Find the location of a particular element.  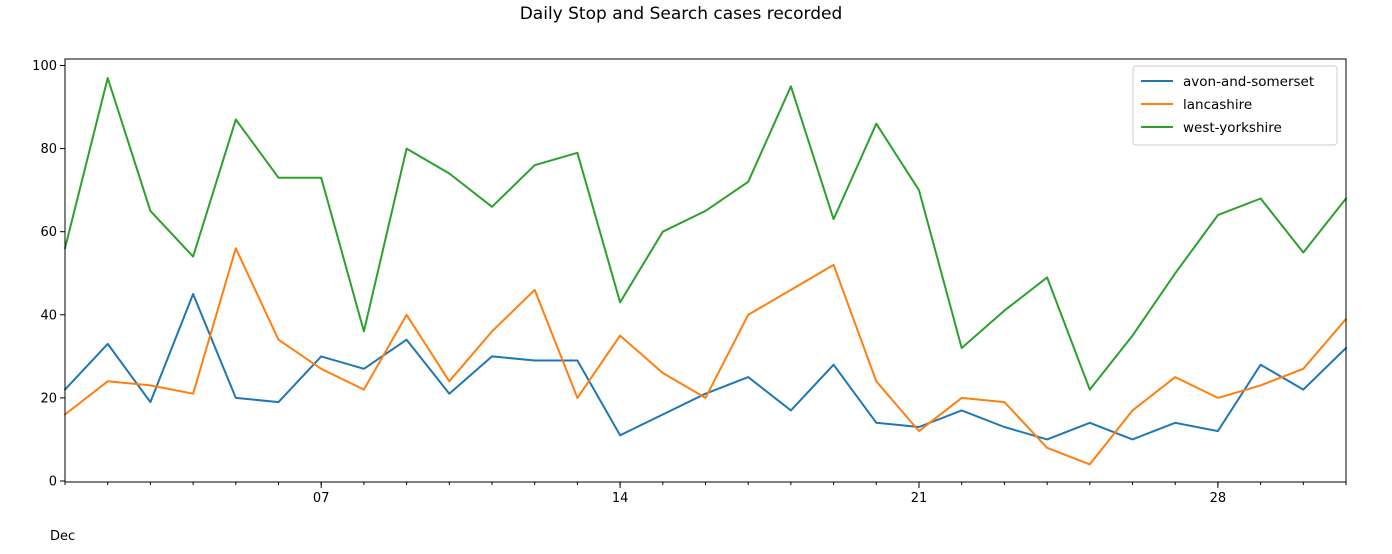

x-axis-month-label: Dec is located at coordinates (62, 536).